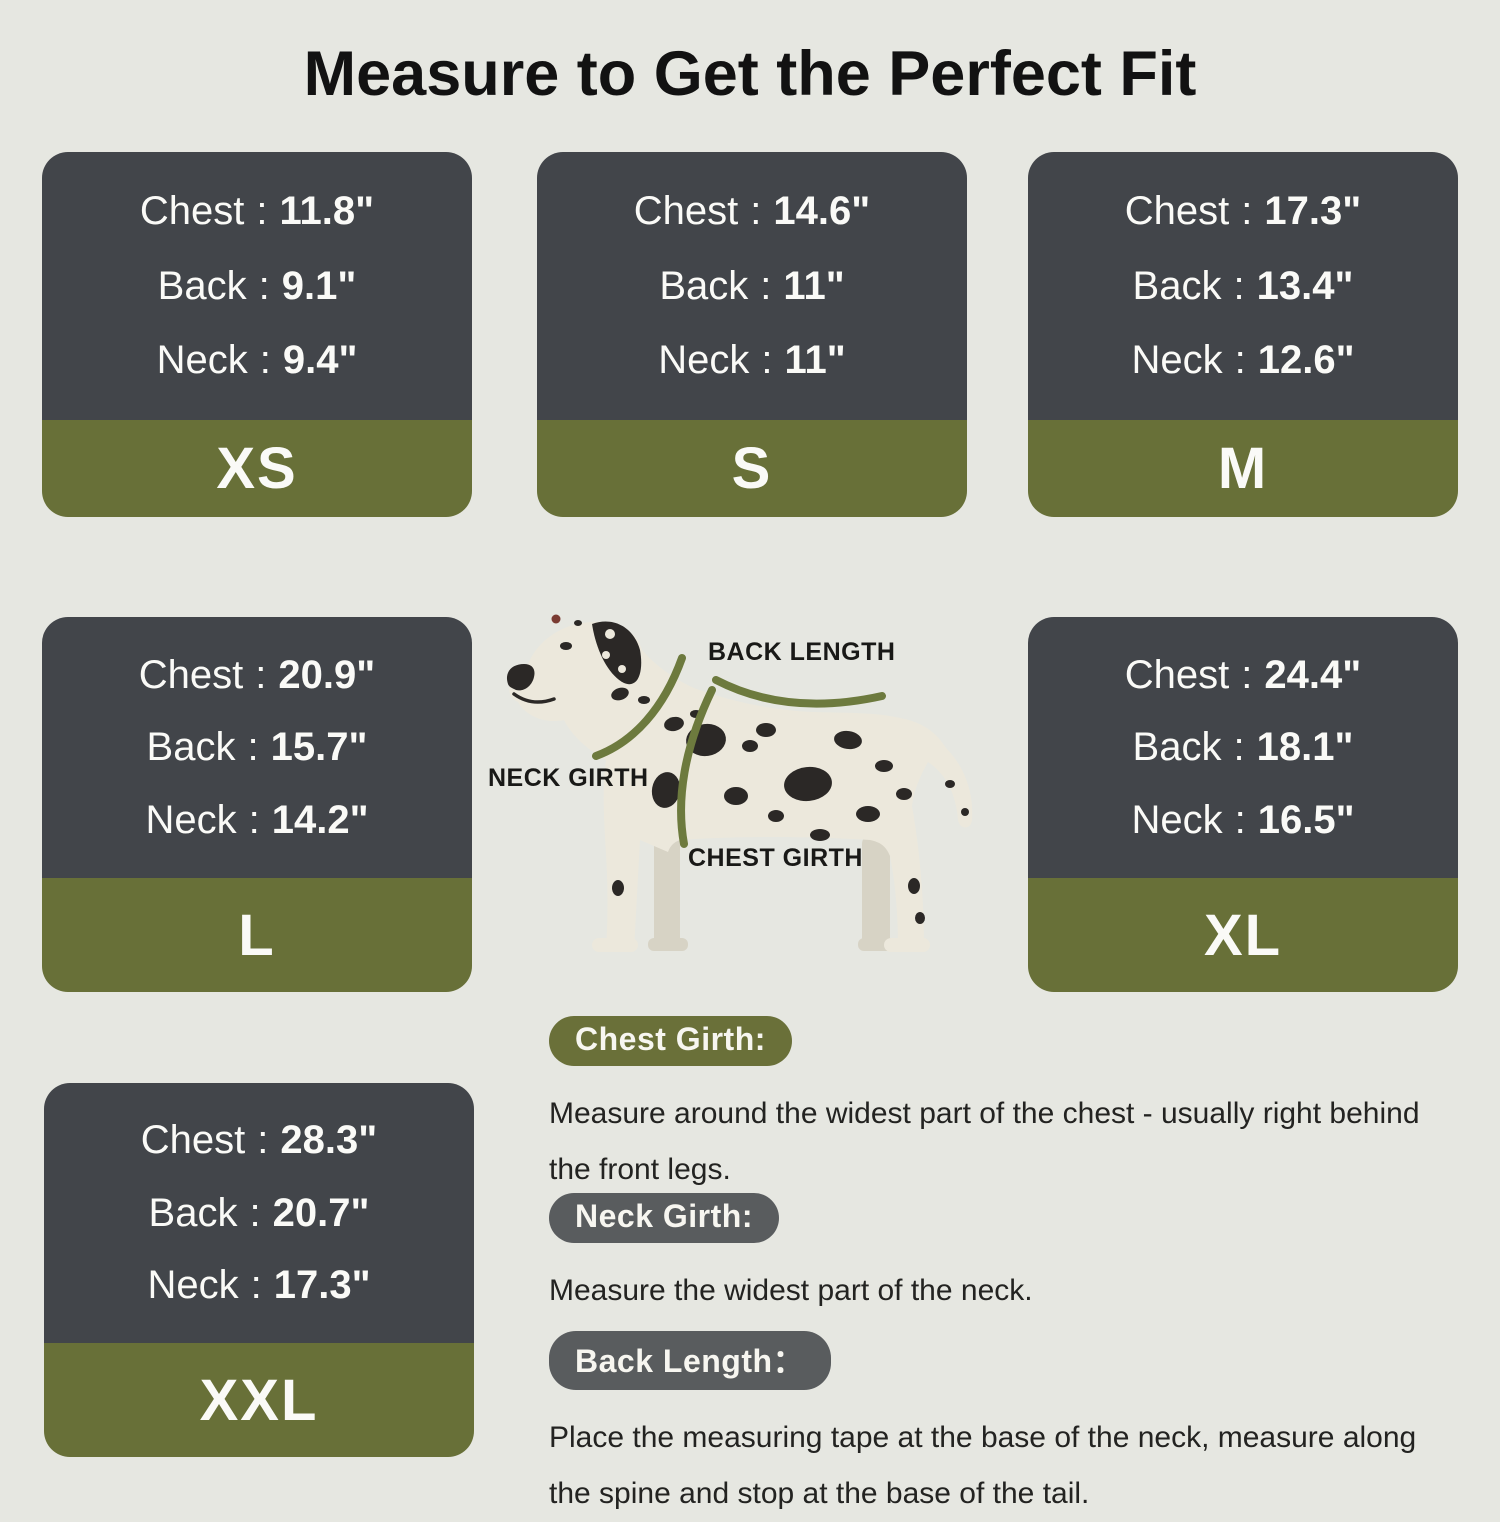 The width and height of the screenshot is (1500, 1522). What do you see at coordinates (327, 211) in the screenshot?
I see `measurement-value: 11.8"` at bounding box center [327, 211].